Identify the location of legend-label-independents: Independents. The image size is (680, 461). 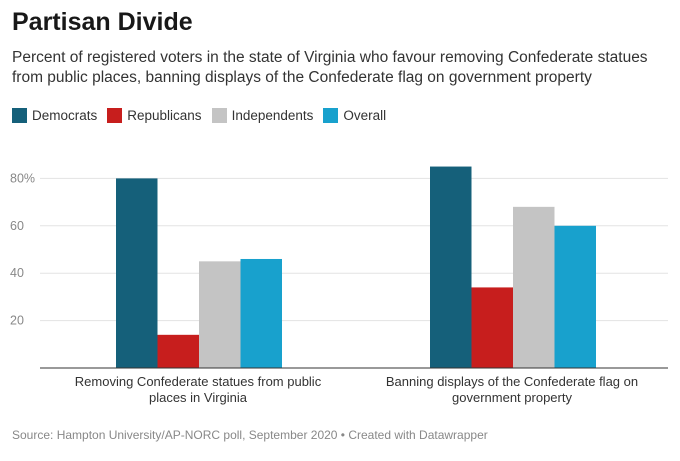
(272, 115).